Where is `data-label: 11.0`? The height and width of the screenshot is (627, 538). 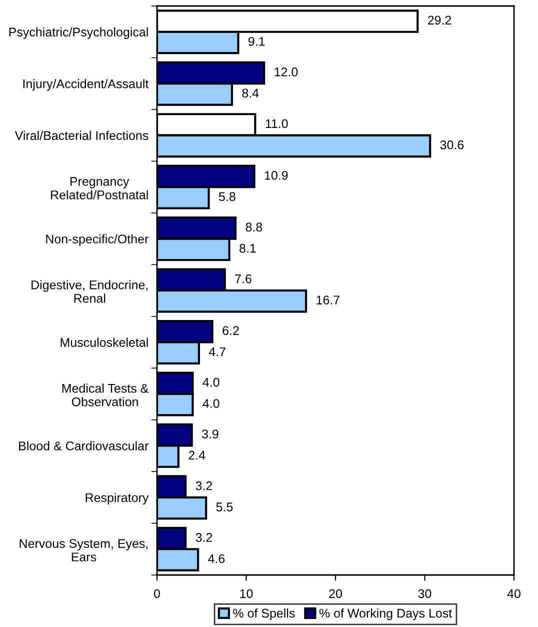
data-label: 11.0 is located at coordinates (277, 123).